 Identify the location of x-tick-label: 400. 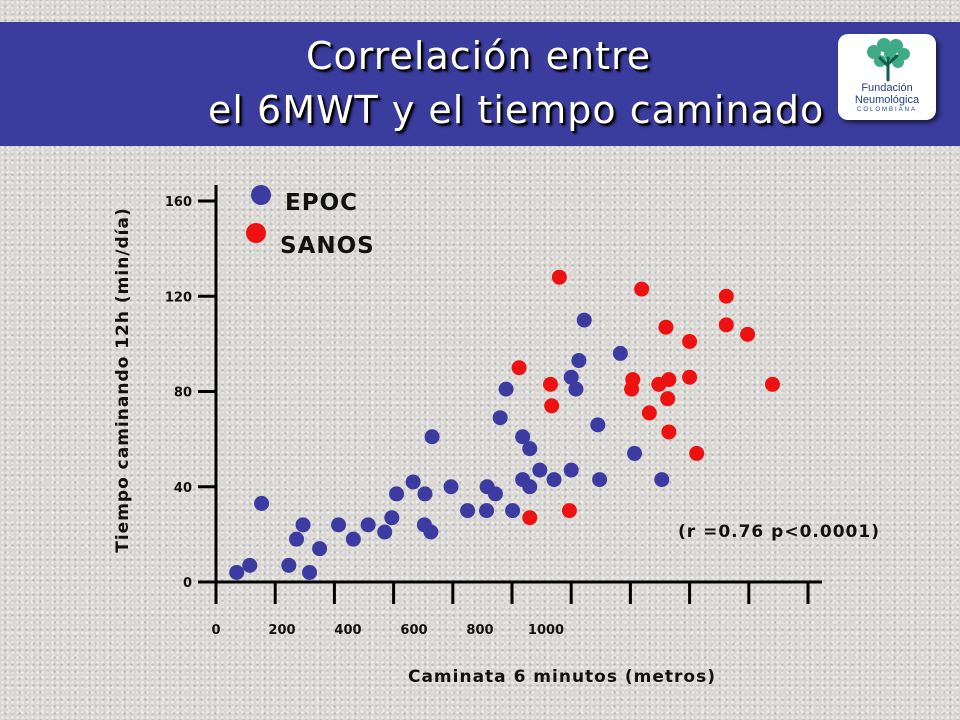
(347, 630).